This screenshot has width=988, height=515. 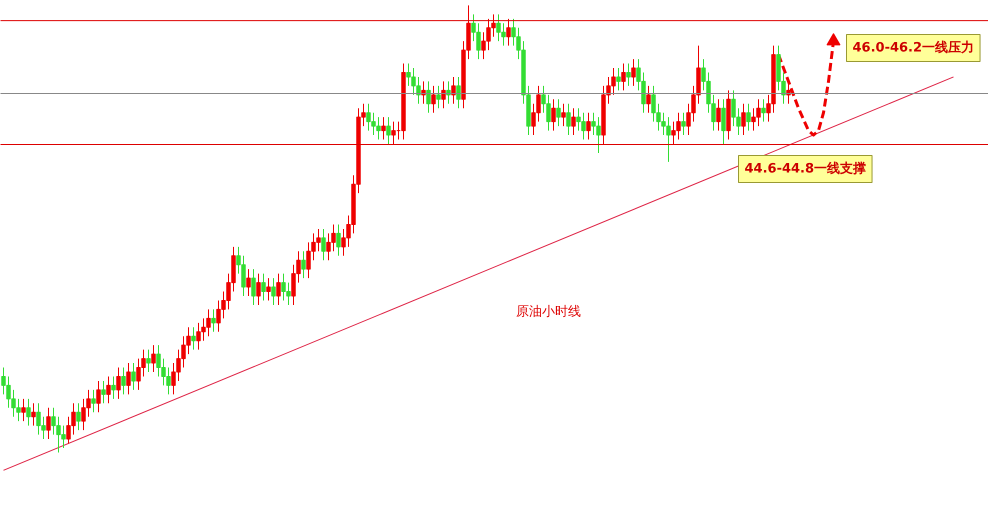 What do you see at coordinates (805, 169) in the screenshot?
I see `annotation: 44.6-44.8一线支撑` at bounding box center [805, 169].